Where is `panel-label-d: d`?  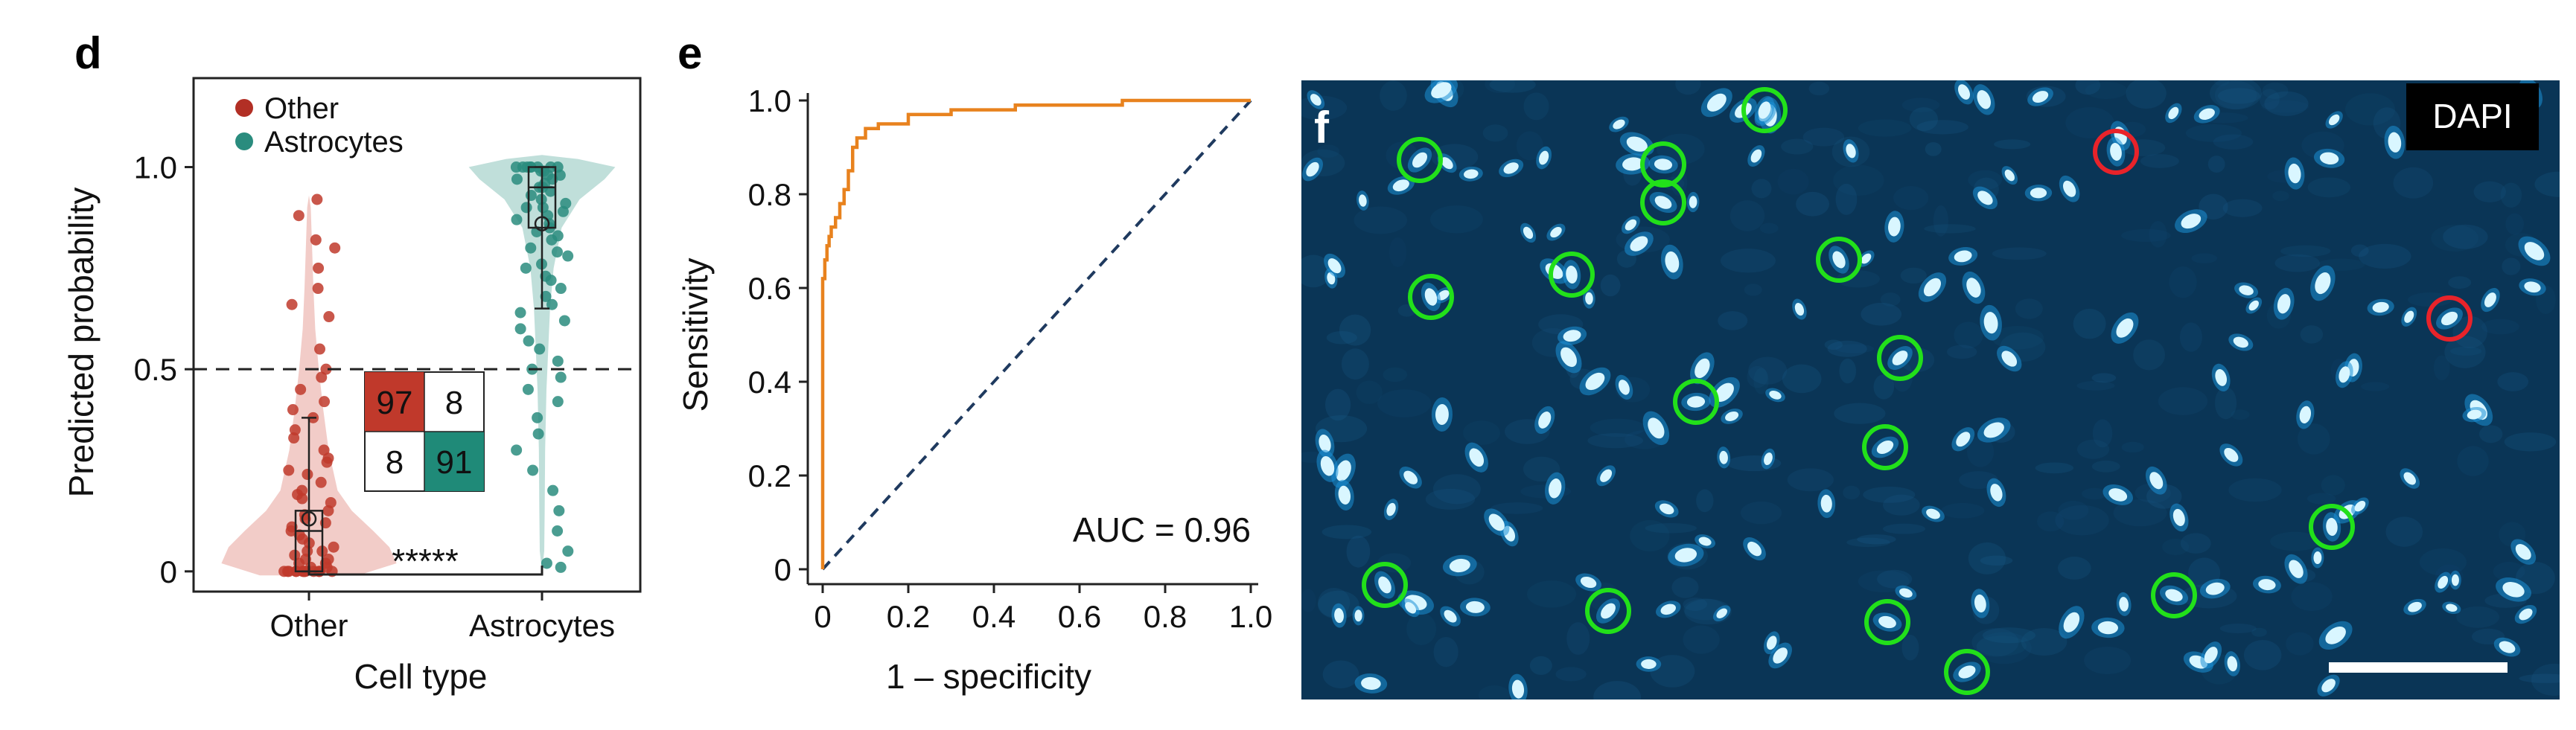 panel-label-d: d is located at coordinates (88, 53).